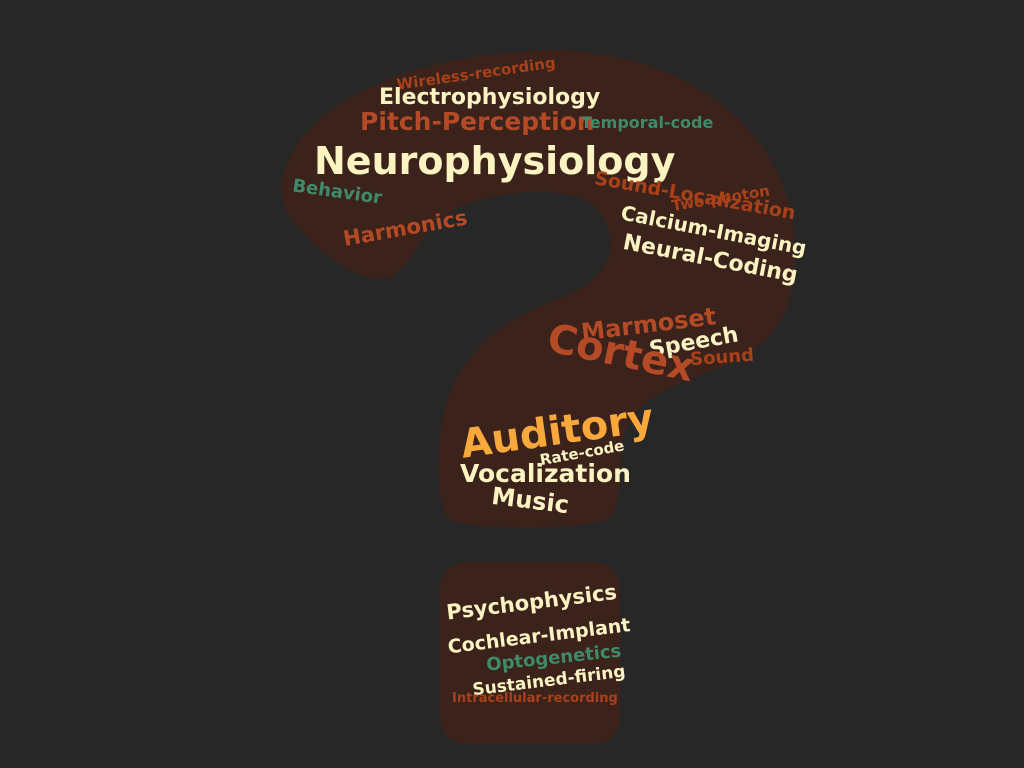 The height and width of the screenshot is (768, 1024). I want to click on word-vocalization: Vocalization, so click(545, 473).